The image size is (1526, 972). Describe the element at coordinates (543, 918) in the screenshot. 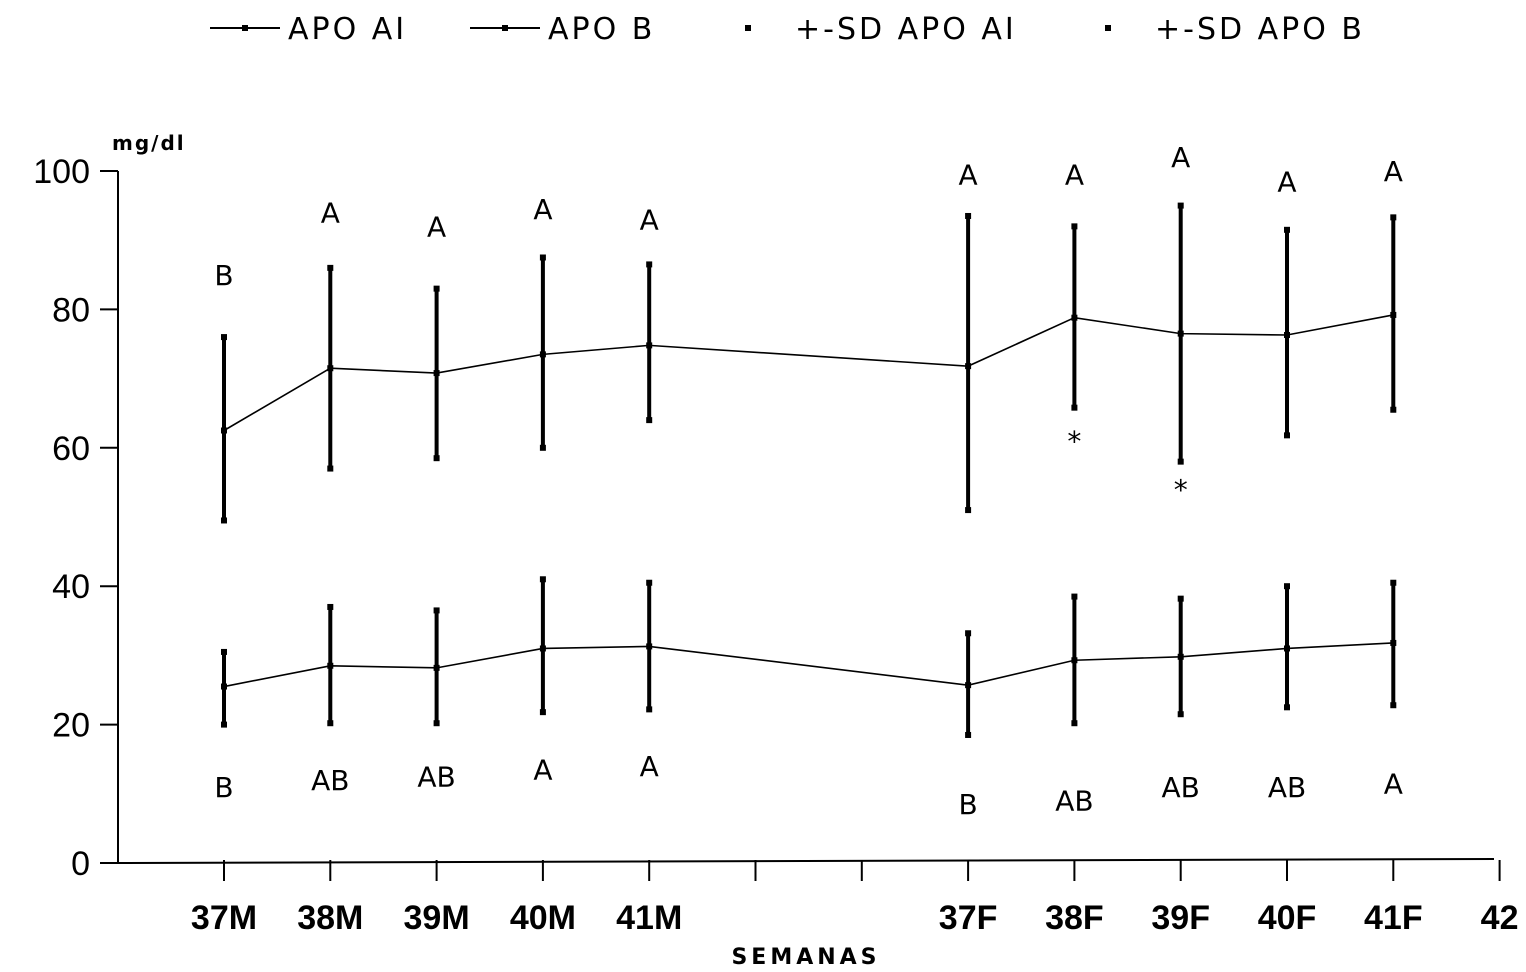

I see `x-tick-label: 40M` at that location.